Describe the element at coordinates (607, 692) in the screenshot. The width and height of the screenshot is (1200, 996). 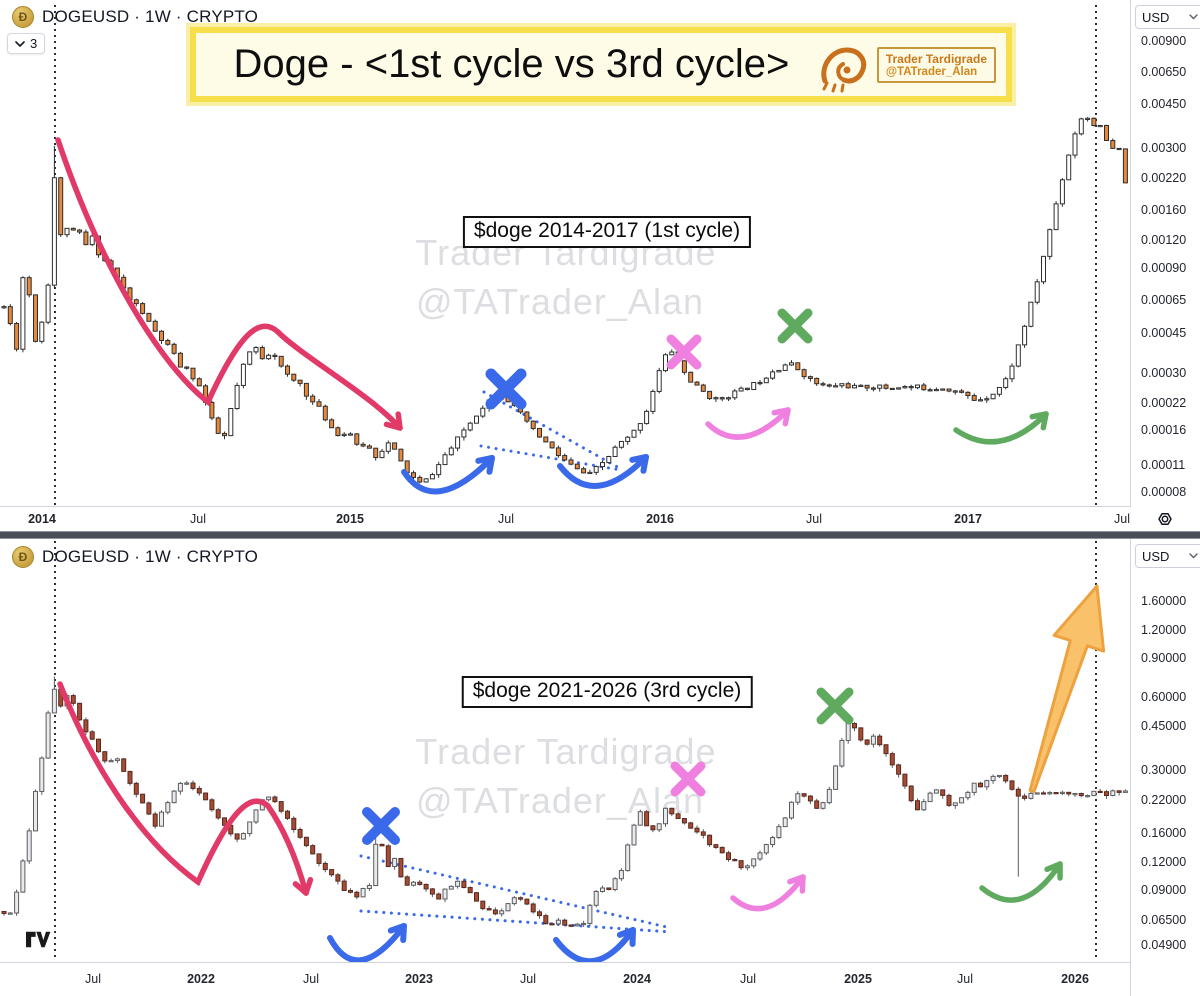
I see `chart-text-label-cycle3: $doge 2021-2026 (3rd cycle)` at that location.